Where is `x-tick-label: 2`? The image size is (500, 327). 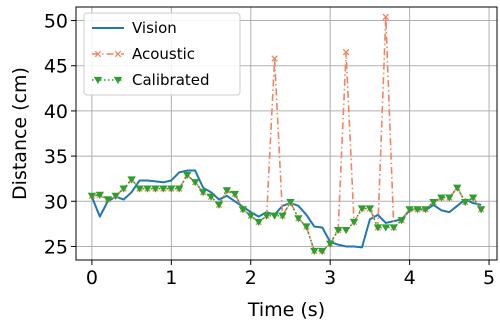 x-tick-label: 2 is located at coordinates (251, 278).